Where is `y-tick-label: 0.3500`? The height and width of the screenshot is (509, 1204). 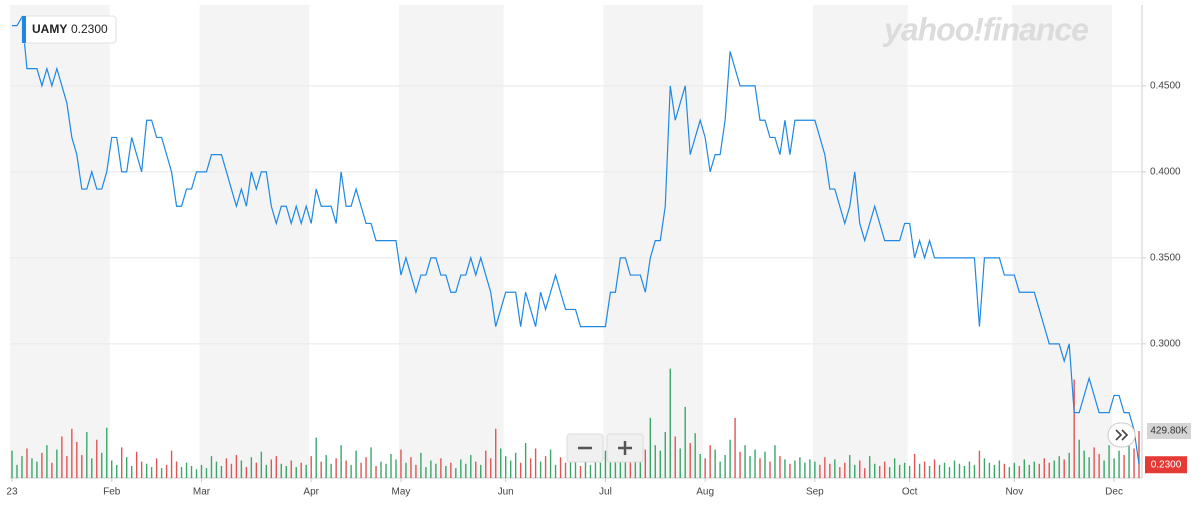 y-tick-label: 0.3500 is located at coordinates (1165, 257).